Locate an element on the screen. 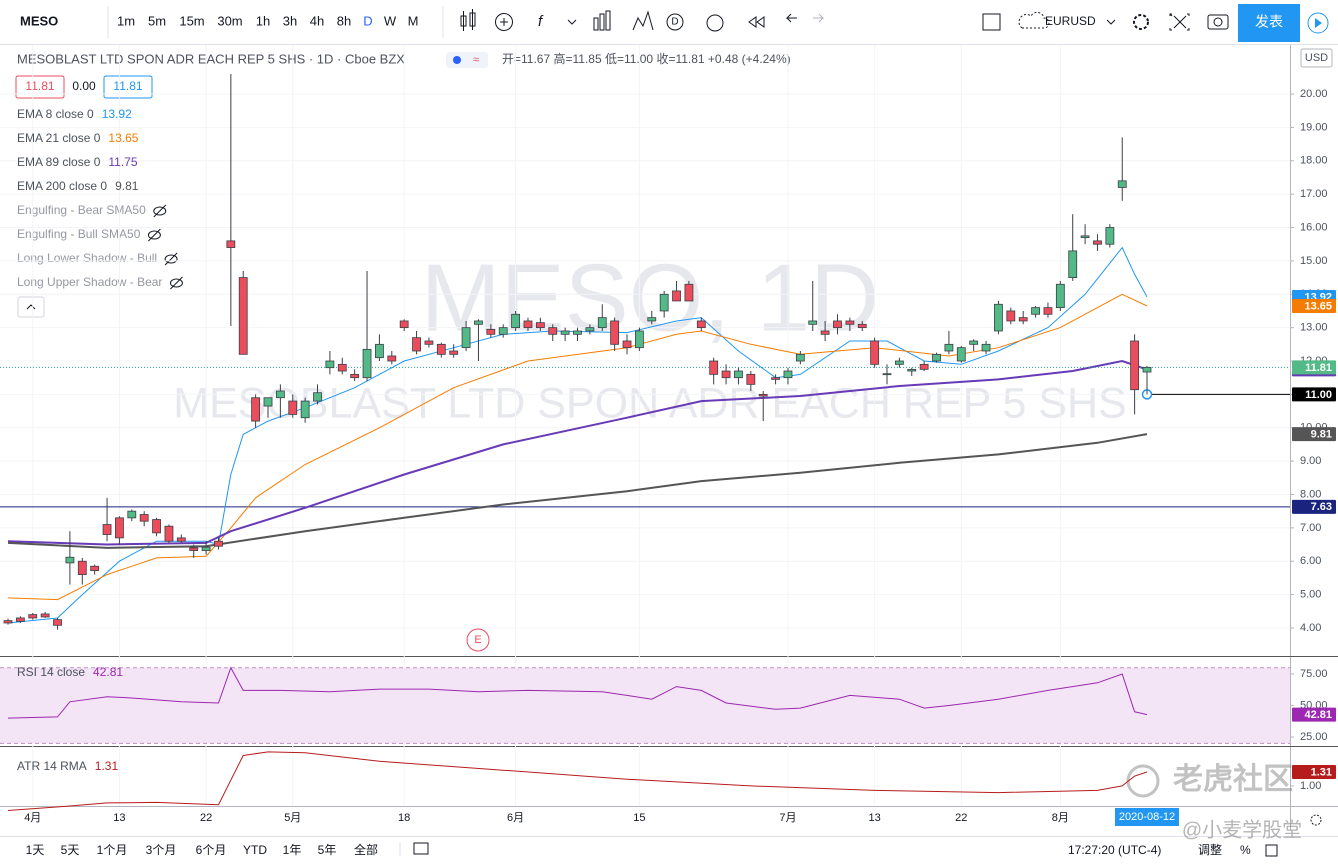  layout-icon is located at coordinates (991, 22).